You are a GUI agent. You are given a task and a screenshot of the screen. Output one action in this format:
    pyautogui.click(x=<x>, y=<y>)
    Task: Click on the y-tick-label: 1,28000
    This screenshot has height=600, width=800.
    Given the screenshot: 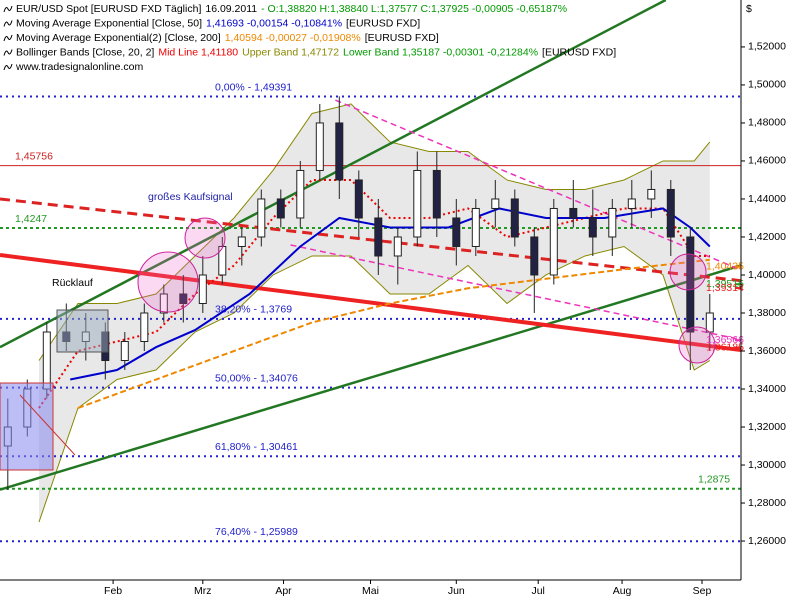 What is the action you would take?
    pyautogui.click(x=767, y=503)
    